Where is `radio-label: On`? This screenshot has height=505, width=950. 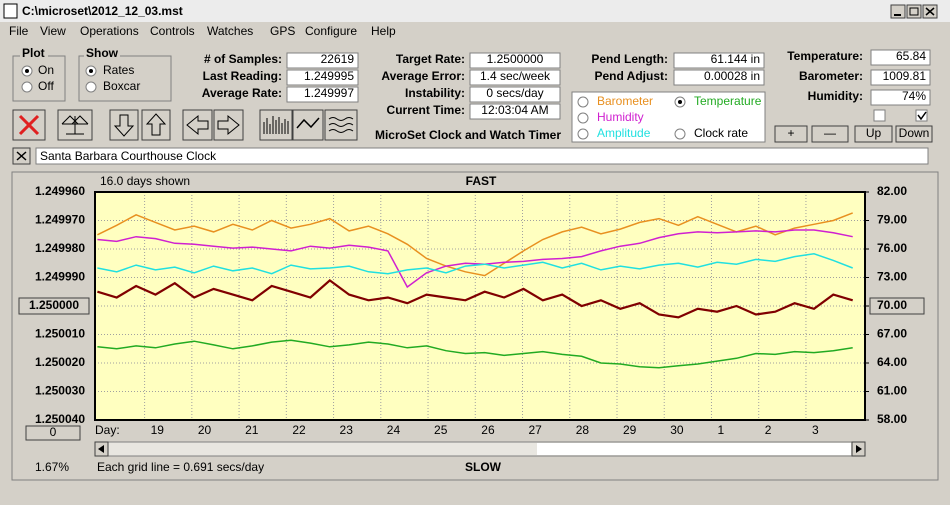 radio-label: On is located at coordinates (46, 70).